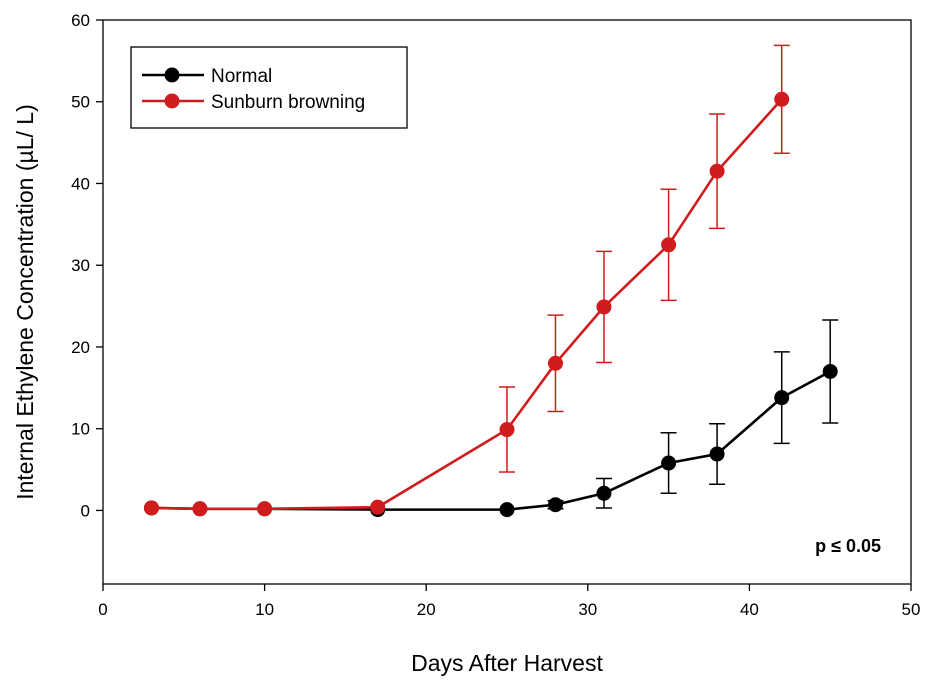 The height and width of the screenshot is (686, 935). I want to click on x-tick-label: 0, so click(102, 609).